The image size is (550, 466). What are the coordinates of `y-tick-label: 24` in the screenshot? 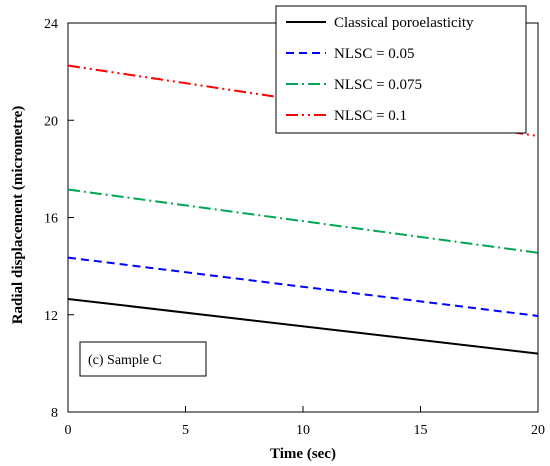 It's located at (51, 24).